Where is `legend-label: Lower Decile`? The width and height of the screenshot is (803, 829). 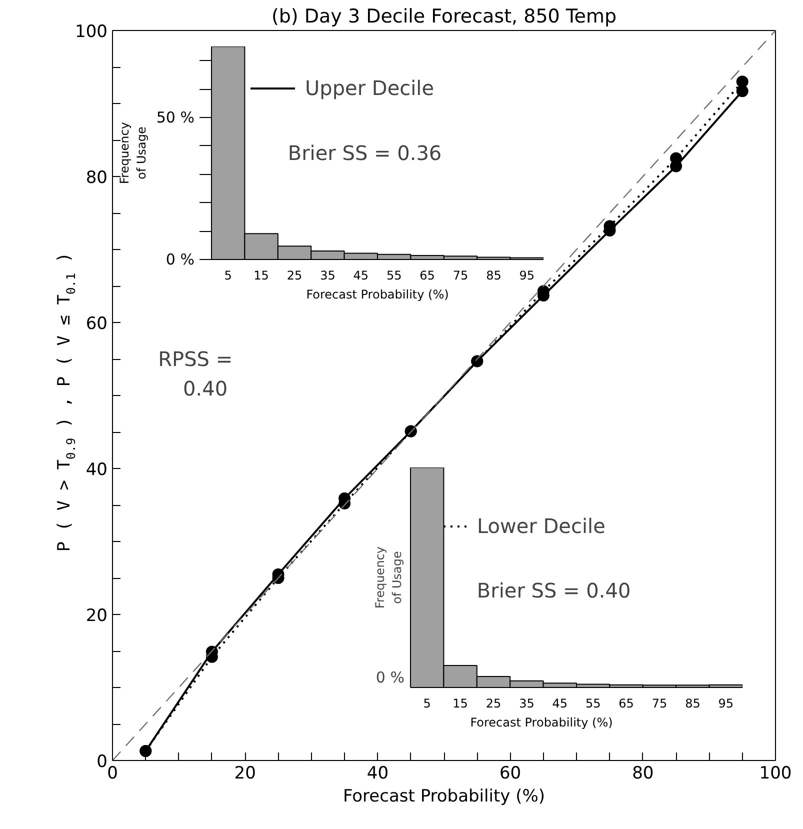
legend-label: Lower Decile is located at coordinates (541, 526).